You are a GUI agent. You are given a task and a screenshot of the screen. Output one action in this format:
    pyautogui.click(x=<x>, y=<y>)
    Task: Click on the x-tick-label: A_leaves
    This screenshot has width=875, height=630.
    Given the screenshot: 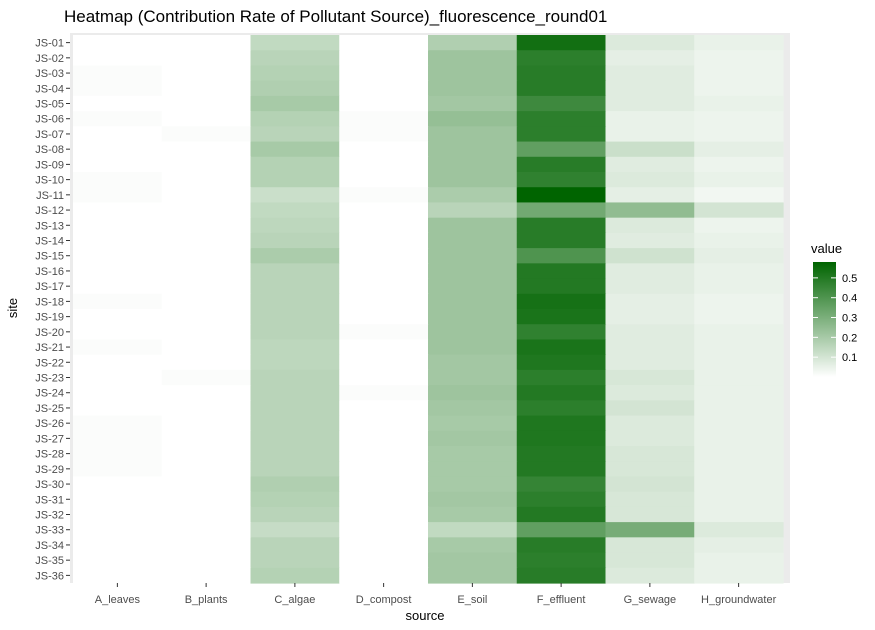 What is the action you would take?
    pyautogui.click(x=118, y=600)
    